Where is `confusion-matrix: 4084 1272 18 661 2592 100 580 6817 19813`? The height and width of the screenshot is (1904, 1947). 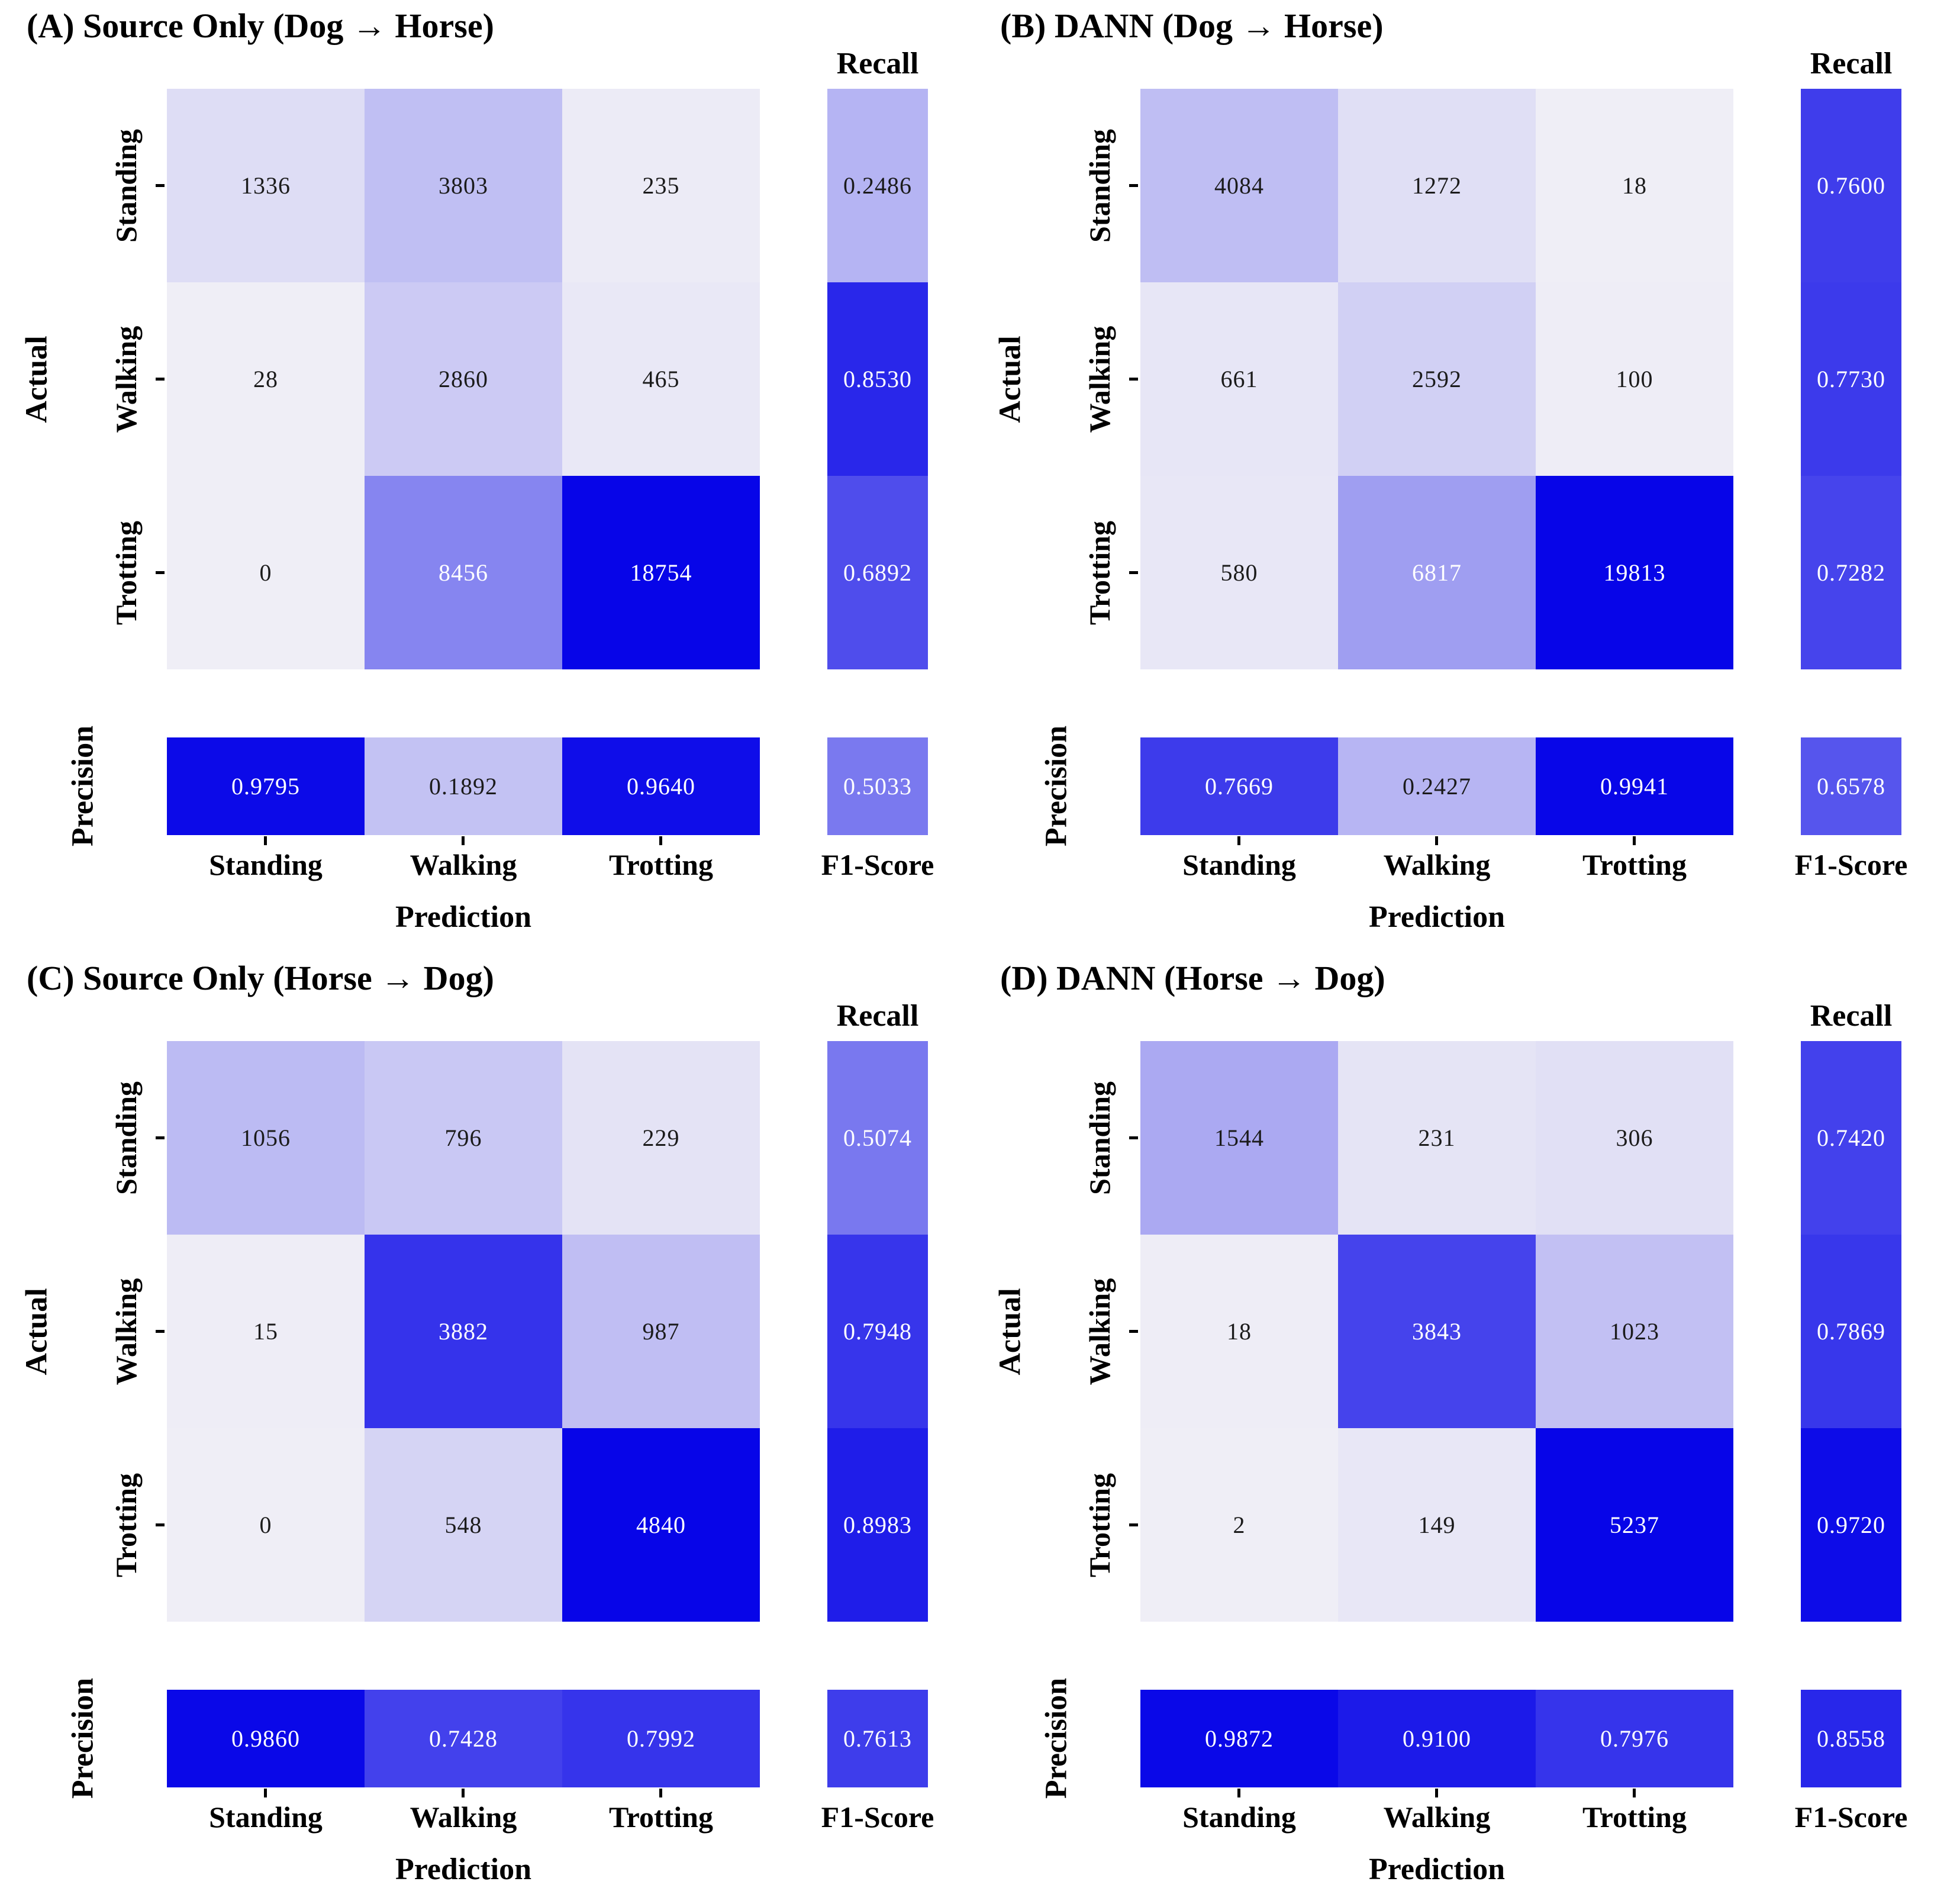
confusion-matrix: 4084 1272 18 661 2592 100 580 6817 19813 is located at coordinates (1436, 379).